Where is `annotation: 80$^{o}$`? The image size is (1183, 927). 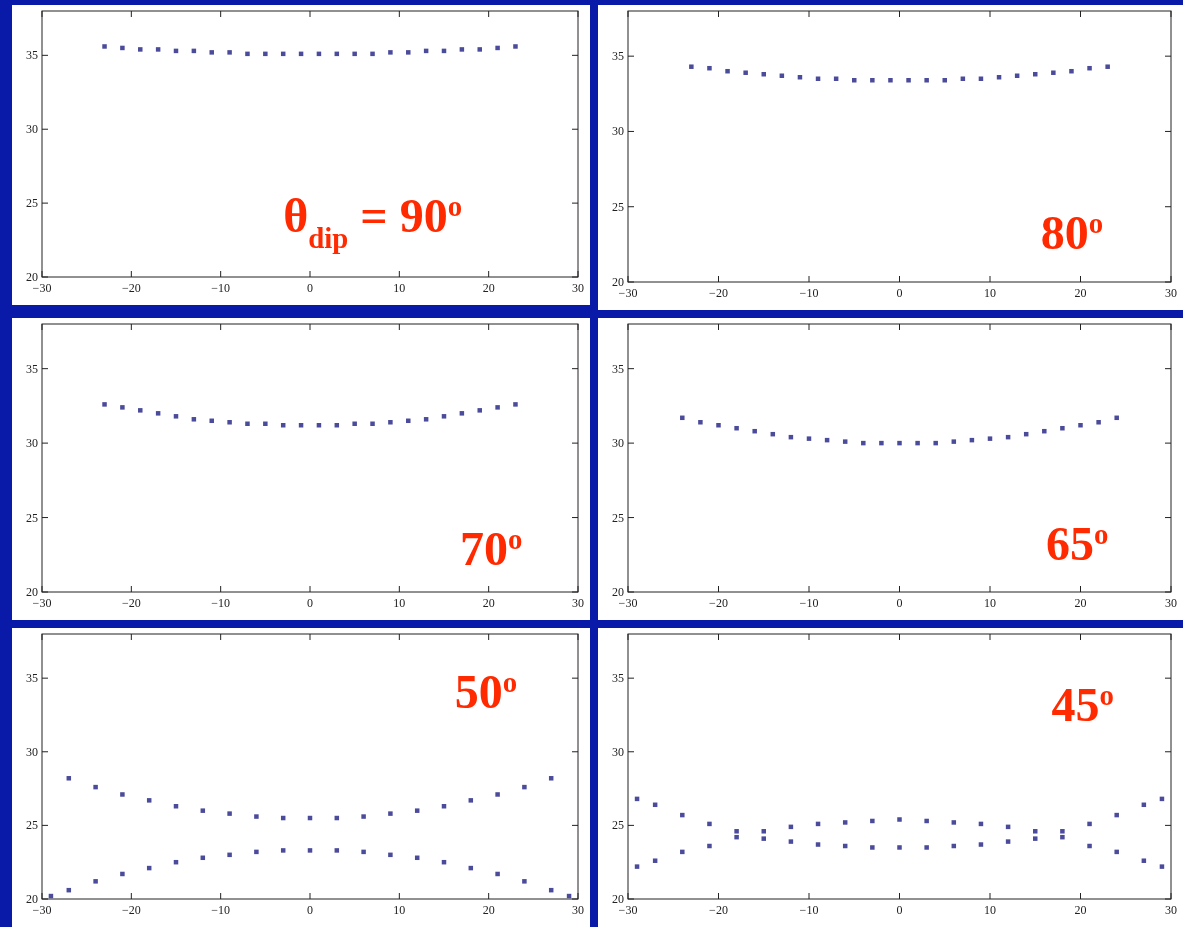 annotation: 80$^{o}$ is located at coordinates (1072, 233).